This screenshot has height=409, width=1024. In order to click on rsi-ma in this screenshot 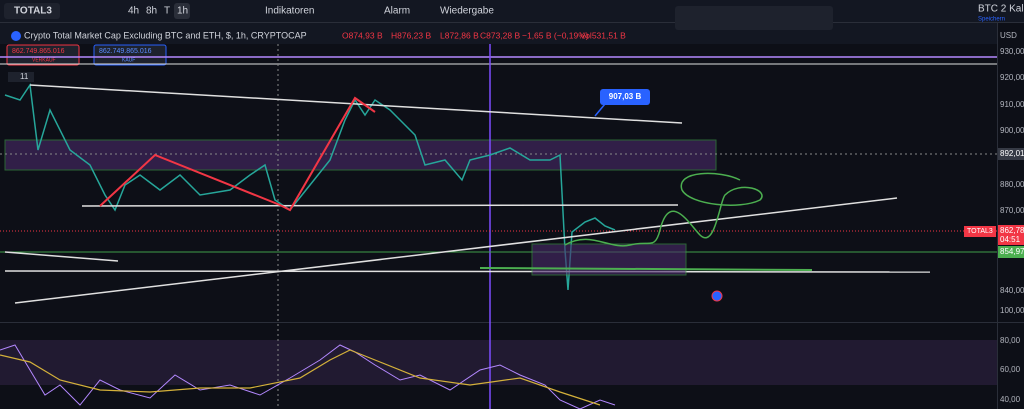, I will do `click(300, 377)`.